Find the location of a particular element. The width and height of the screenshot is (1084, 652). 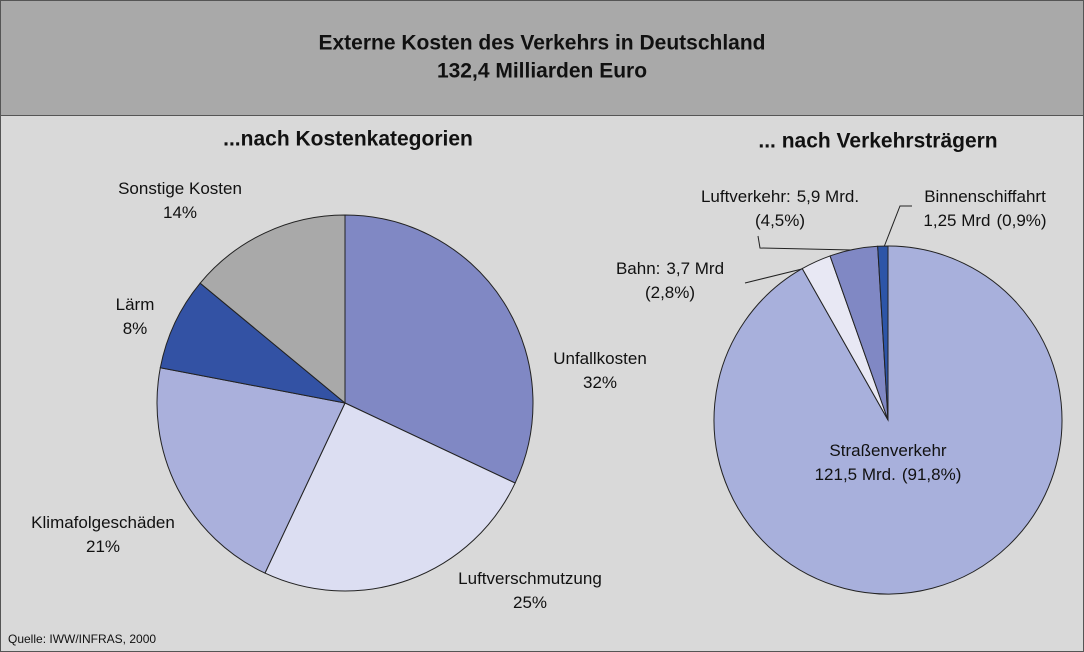

category-label: Klimafolgeschäden is located at coordinates (103, 522).